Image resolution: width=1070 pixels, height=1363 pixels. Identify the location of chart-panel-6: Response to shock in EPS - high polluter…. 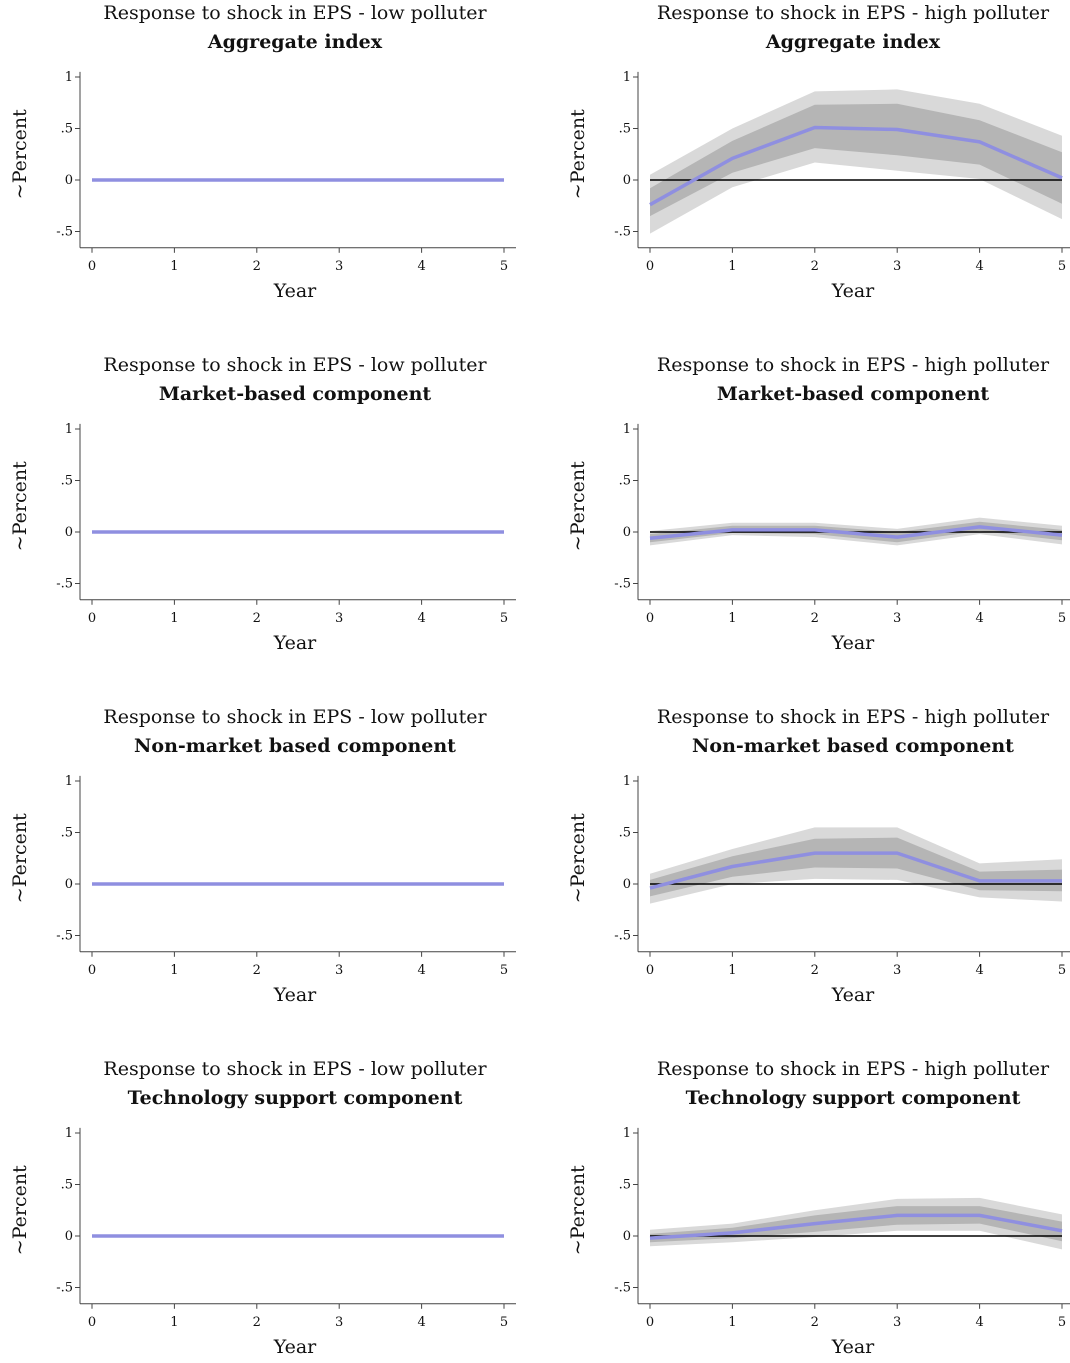
(818, 856).